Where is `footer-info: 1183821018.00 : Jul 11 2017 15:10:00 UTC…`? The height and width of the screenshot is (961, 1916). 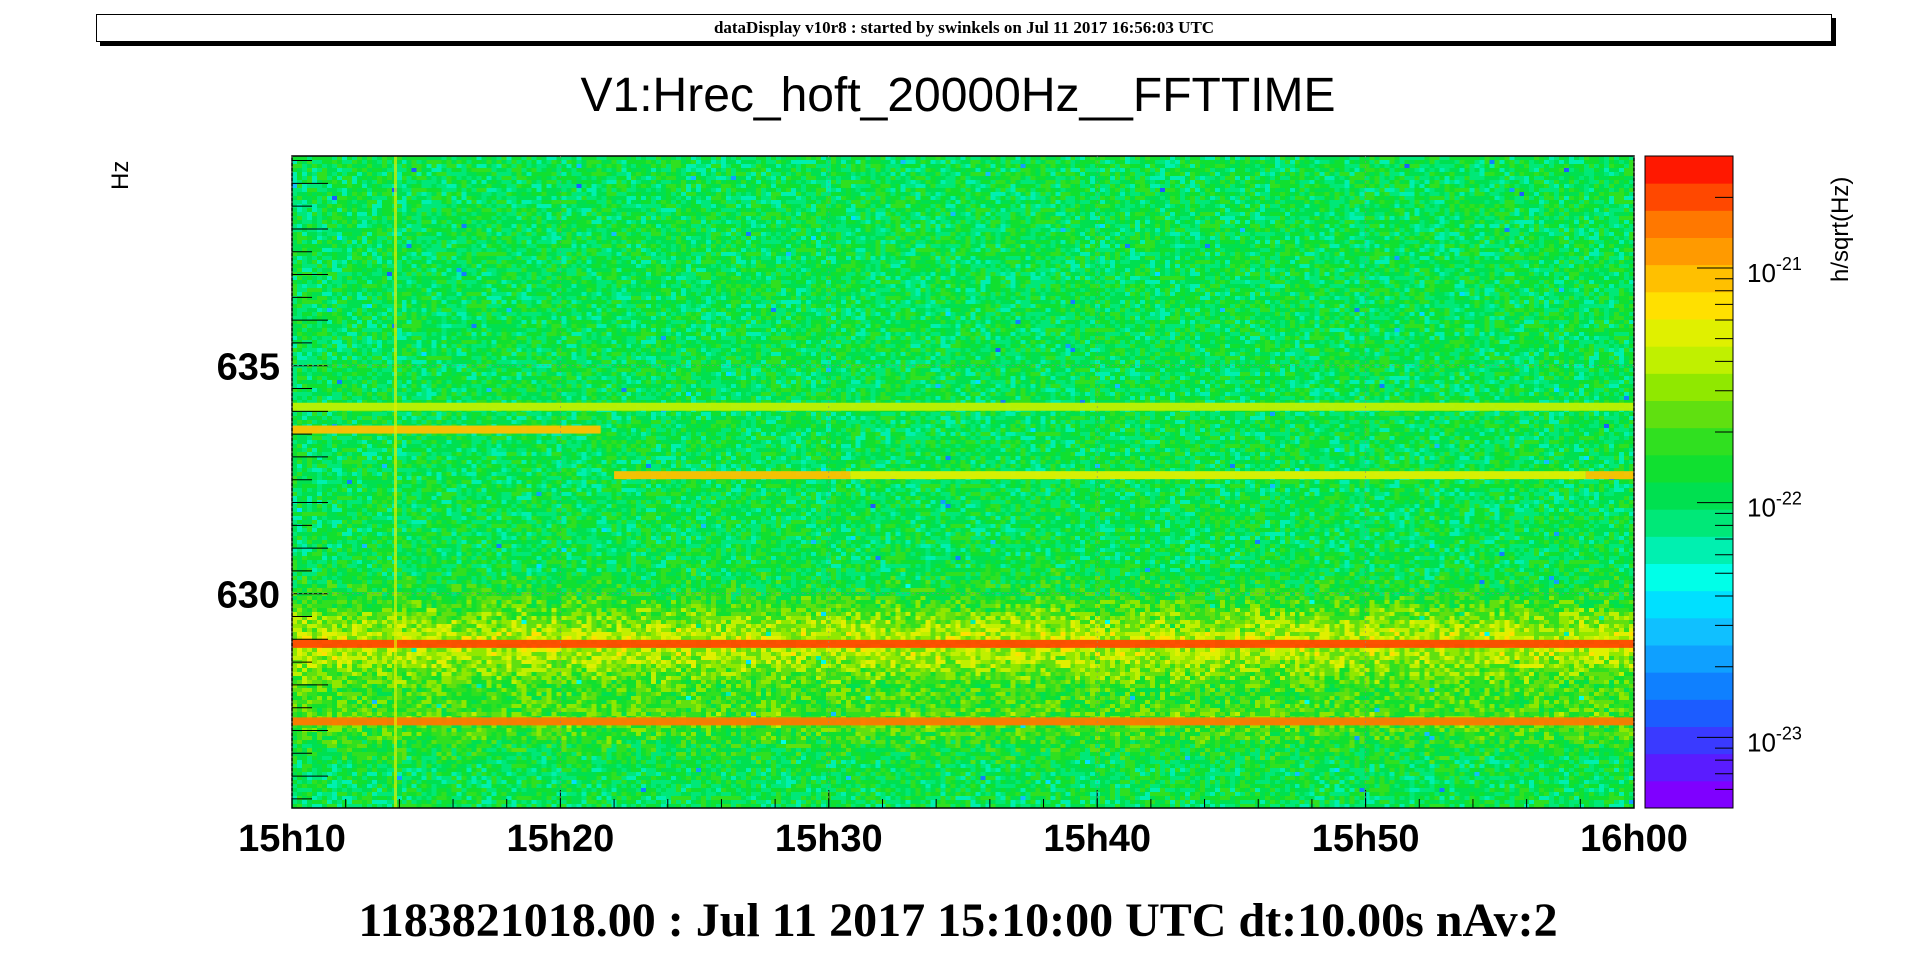 footer-info: 1183821018.00 : Jul 11 2017 15:10:00 UTC… is located at coordinates (958, 920).